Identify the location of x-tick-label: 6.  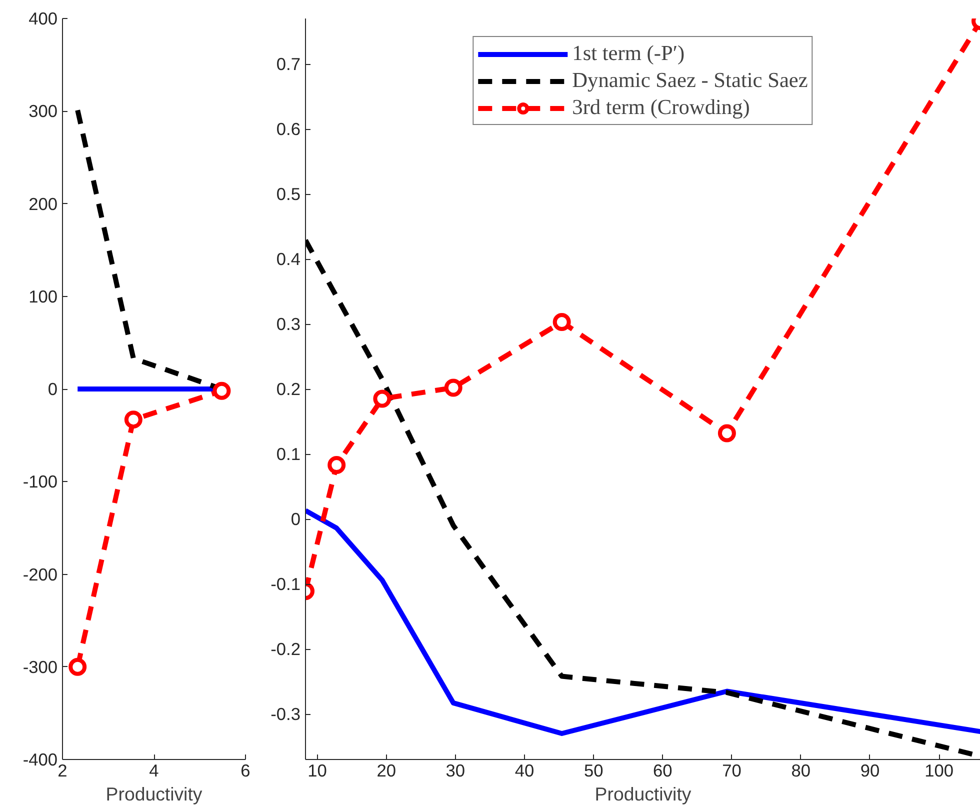
(245, 770).